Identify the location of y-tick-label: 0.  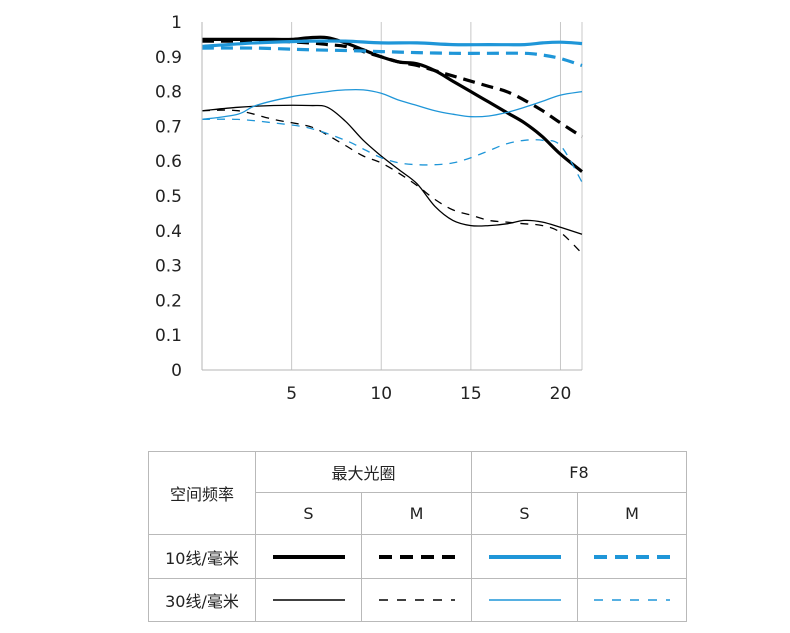
(176, 371).